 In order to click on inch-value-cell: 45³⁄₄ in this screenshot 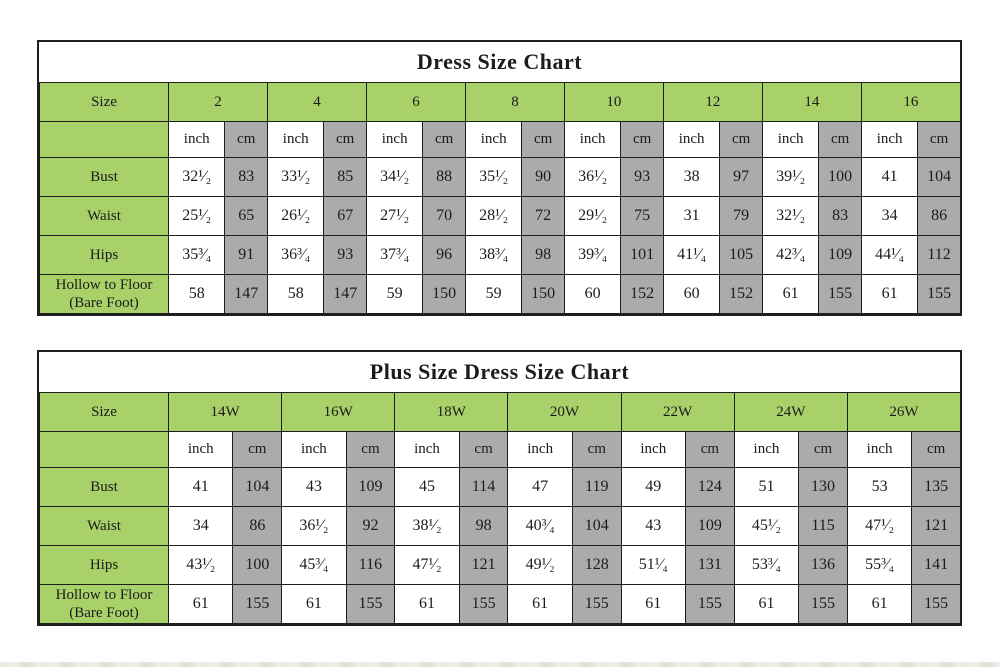, I will do `click(314, 565)`.